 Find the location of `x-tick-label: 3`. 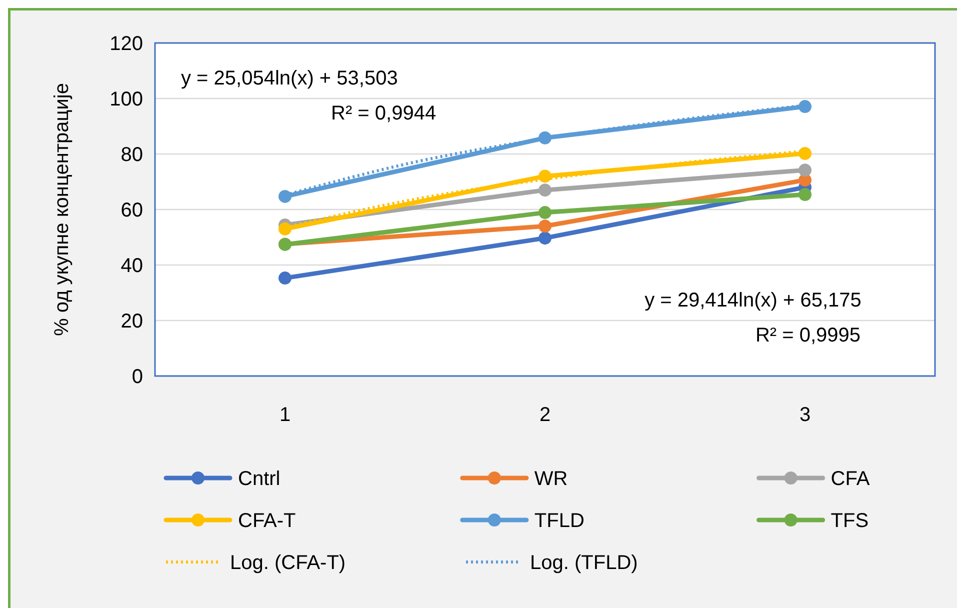

x-tick-label: 3 is located at coordinates (805, 415).